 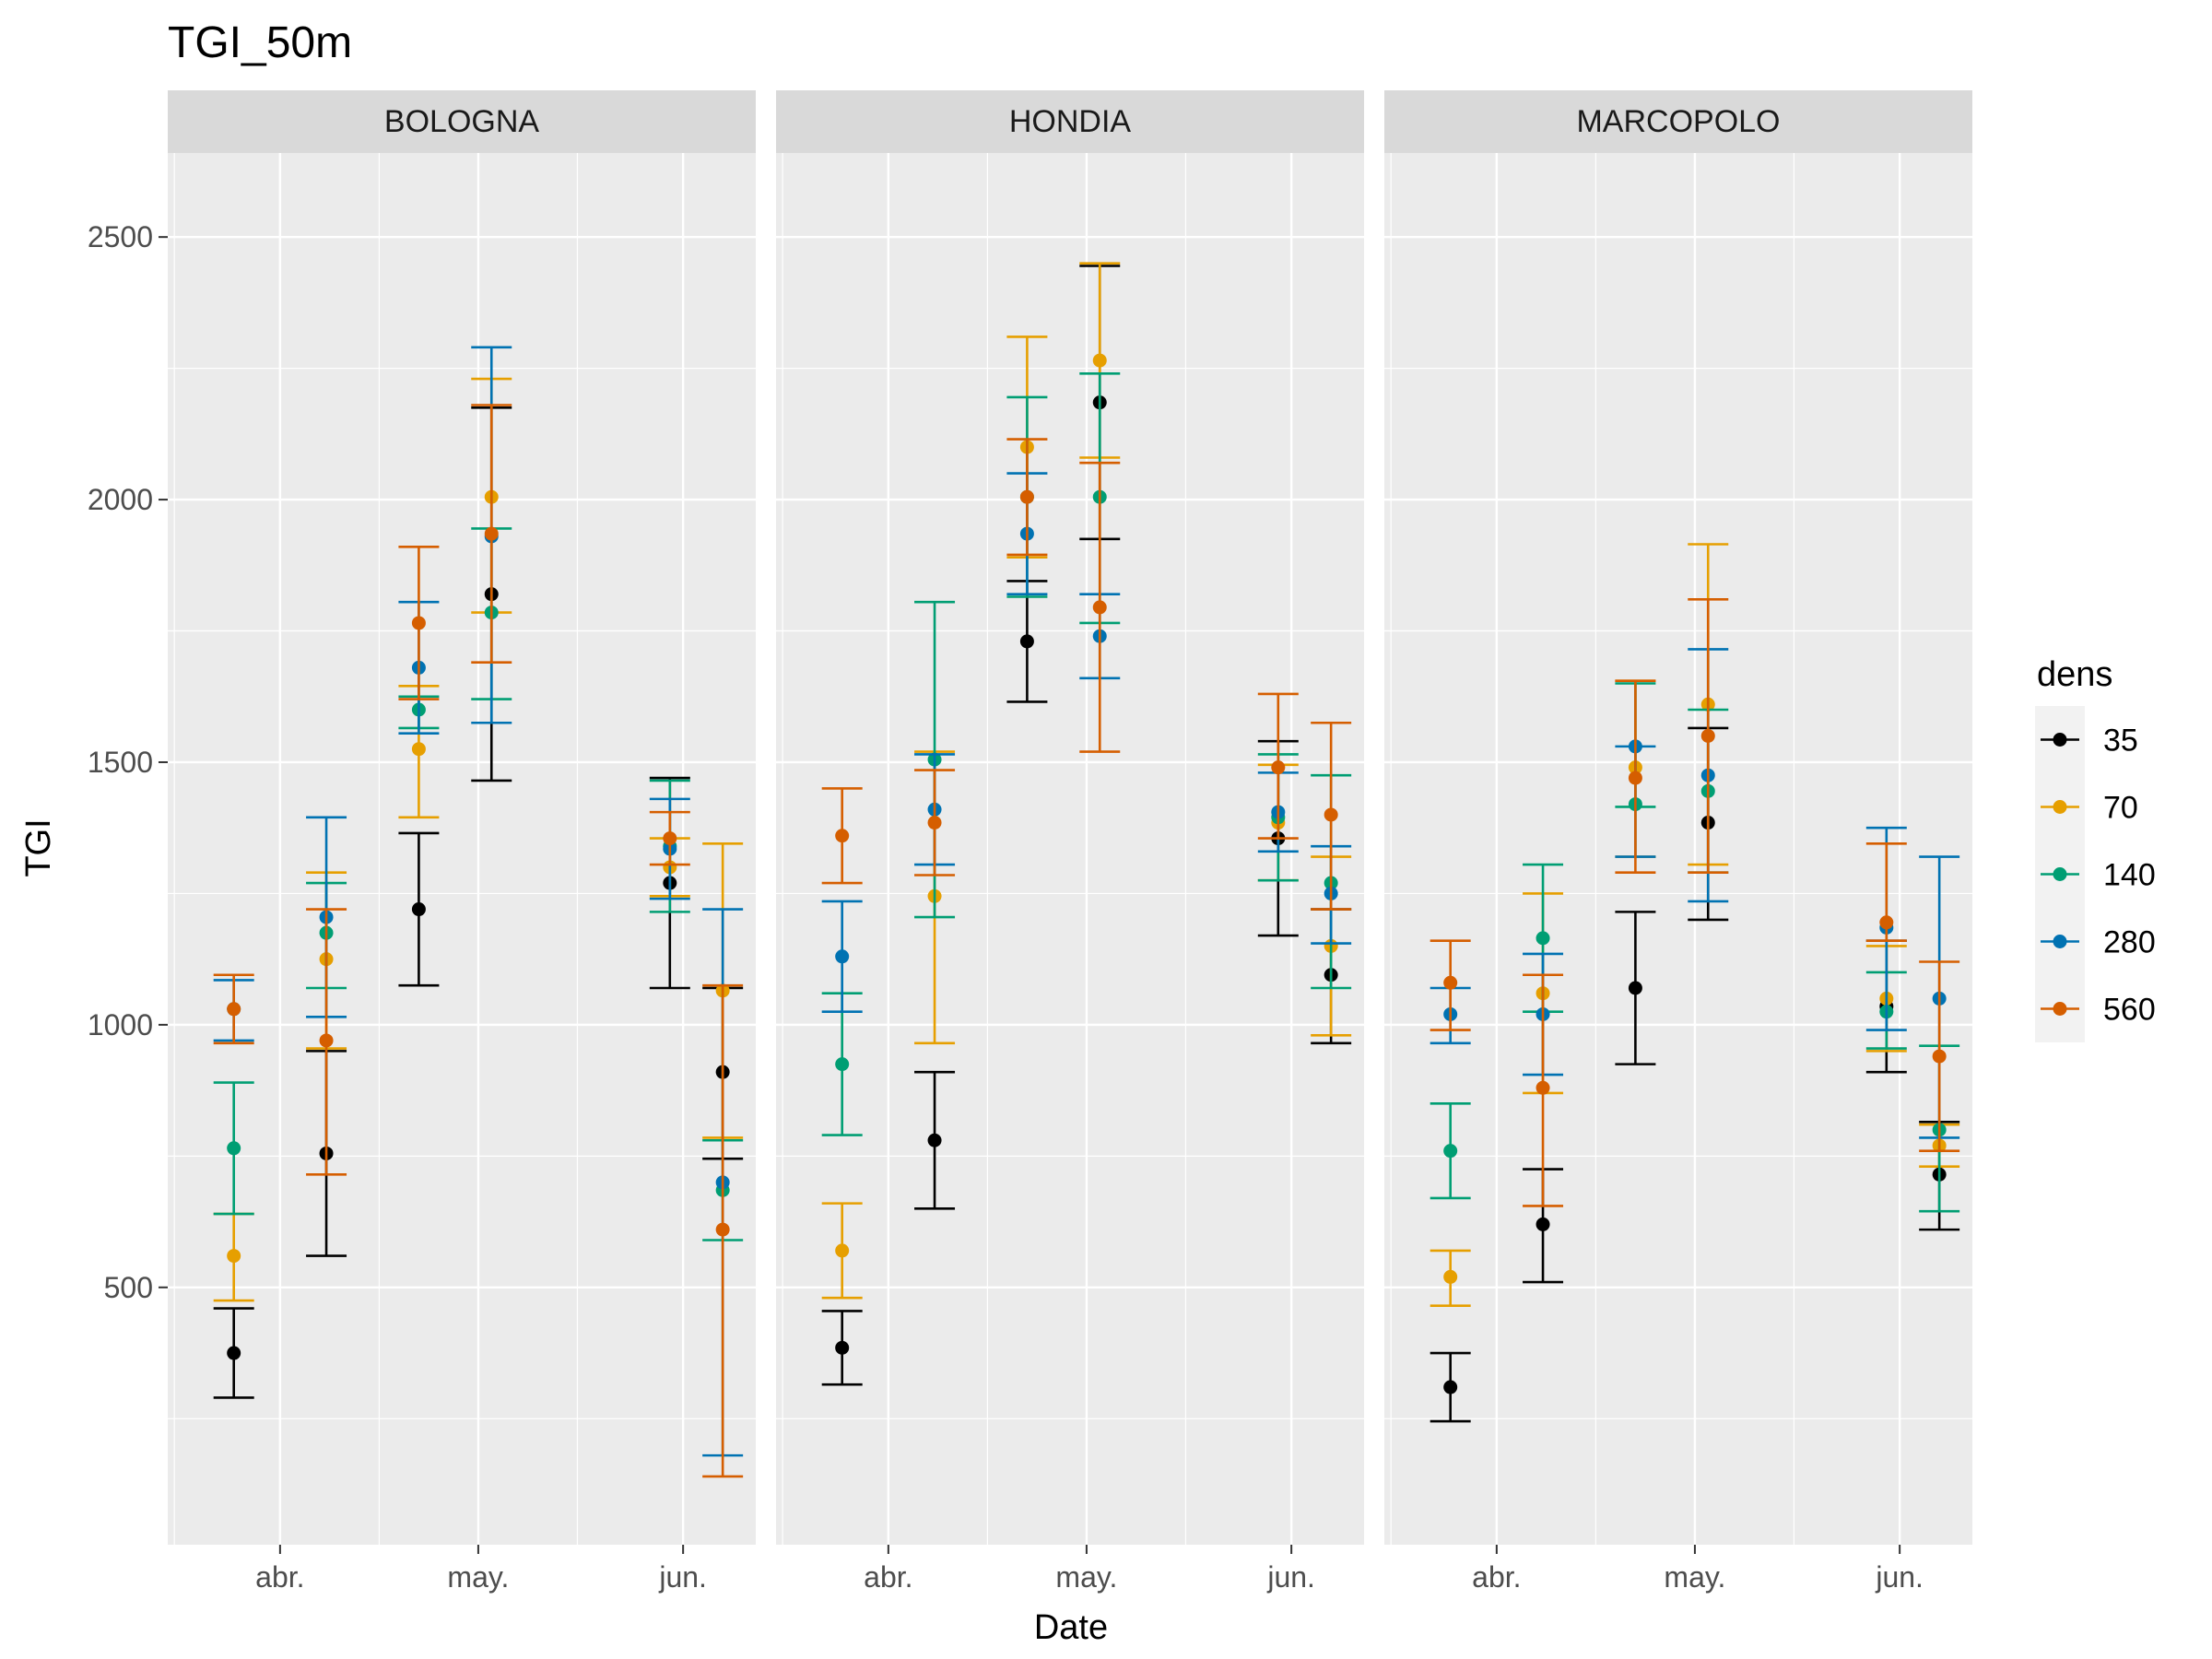 What do you see at coordinates (2095, 848) in the screenshot?
I see `legend: dens 35 70 140 280 560` at bounding box center [2095, 848].